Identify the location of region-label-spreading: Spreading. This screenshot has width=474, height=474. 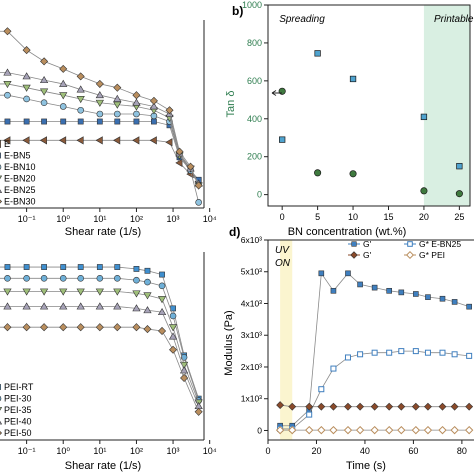
(302, 19).